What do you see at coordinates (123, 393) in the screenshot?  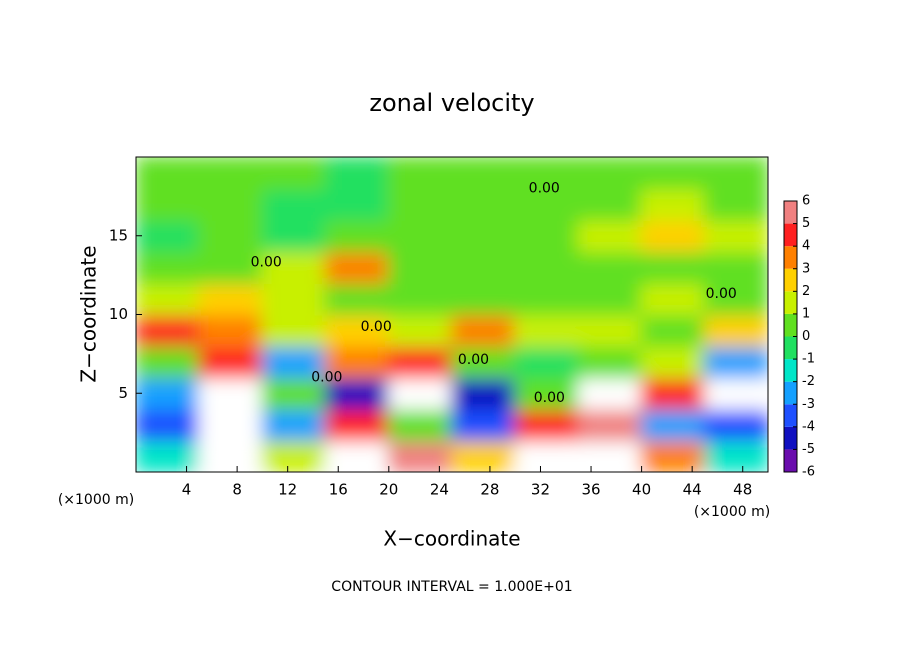 I see `y-tick-label: 5` at bounding box center [123, 393].